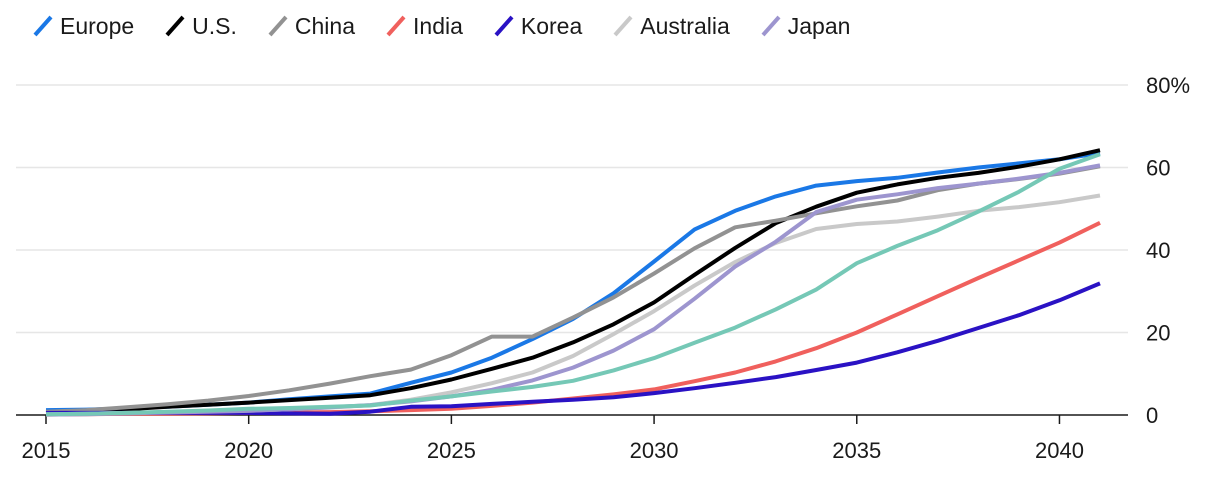 Image resolution: width=1214 pixels, height=478 pixels. I want to click on x-axis, so click(572, 419).